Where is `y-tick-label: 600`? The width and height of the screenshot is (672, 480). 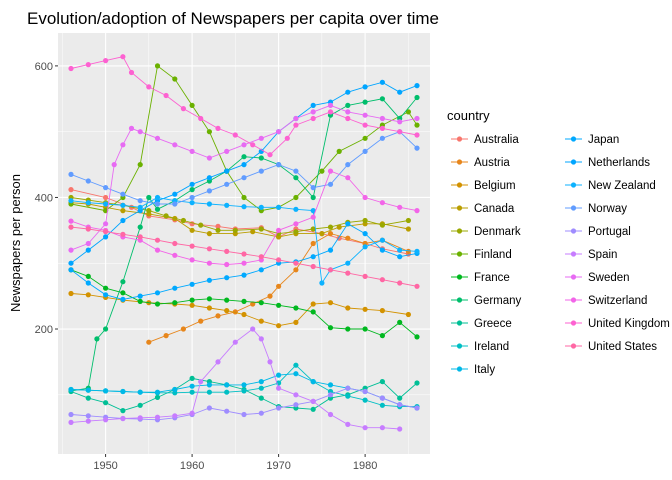 y-tick-label: 600 is located at coordinates (44, 67).